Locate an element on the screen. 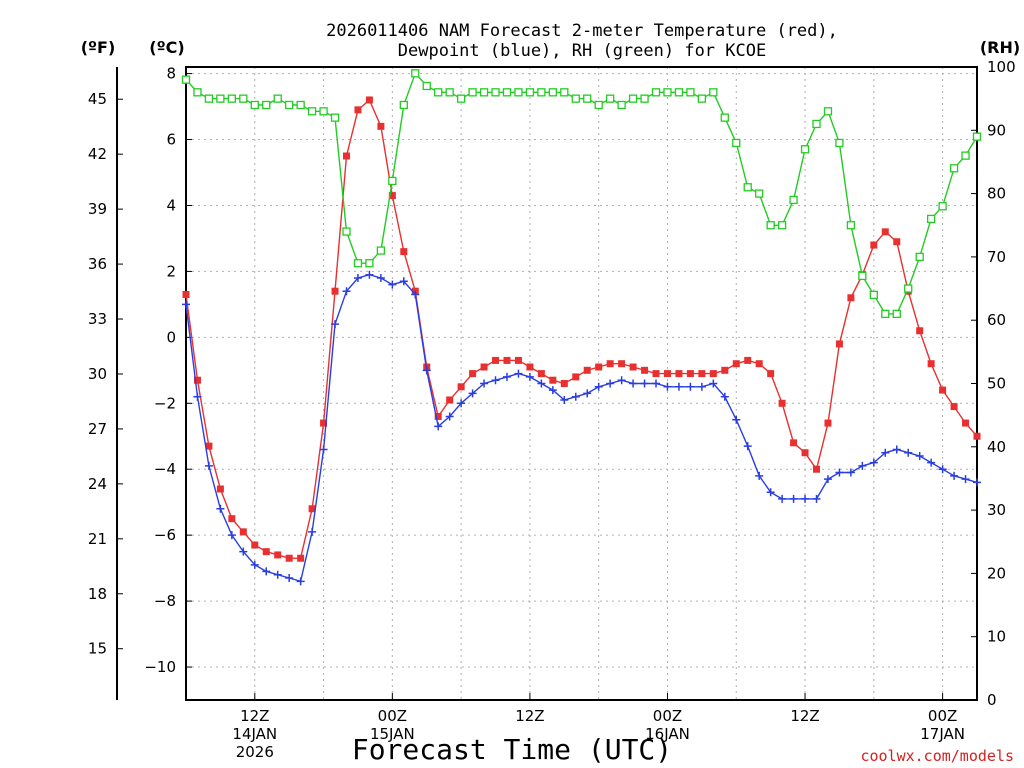 This screenshot has height=768, width=1024. rh-tick-label: 80 is located at coordinates (996, 194).